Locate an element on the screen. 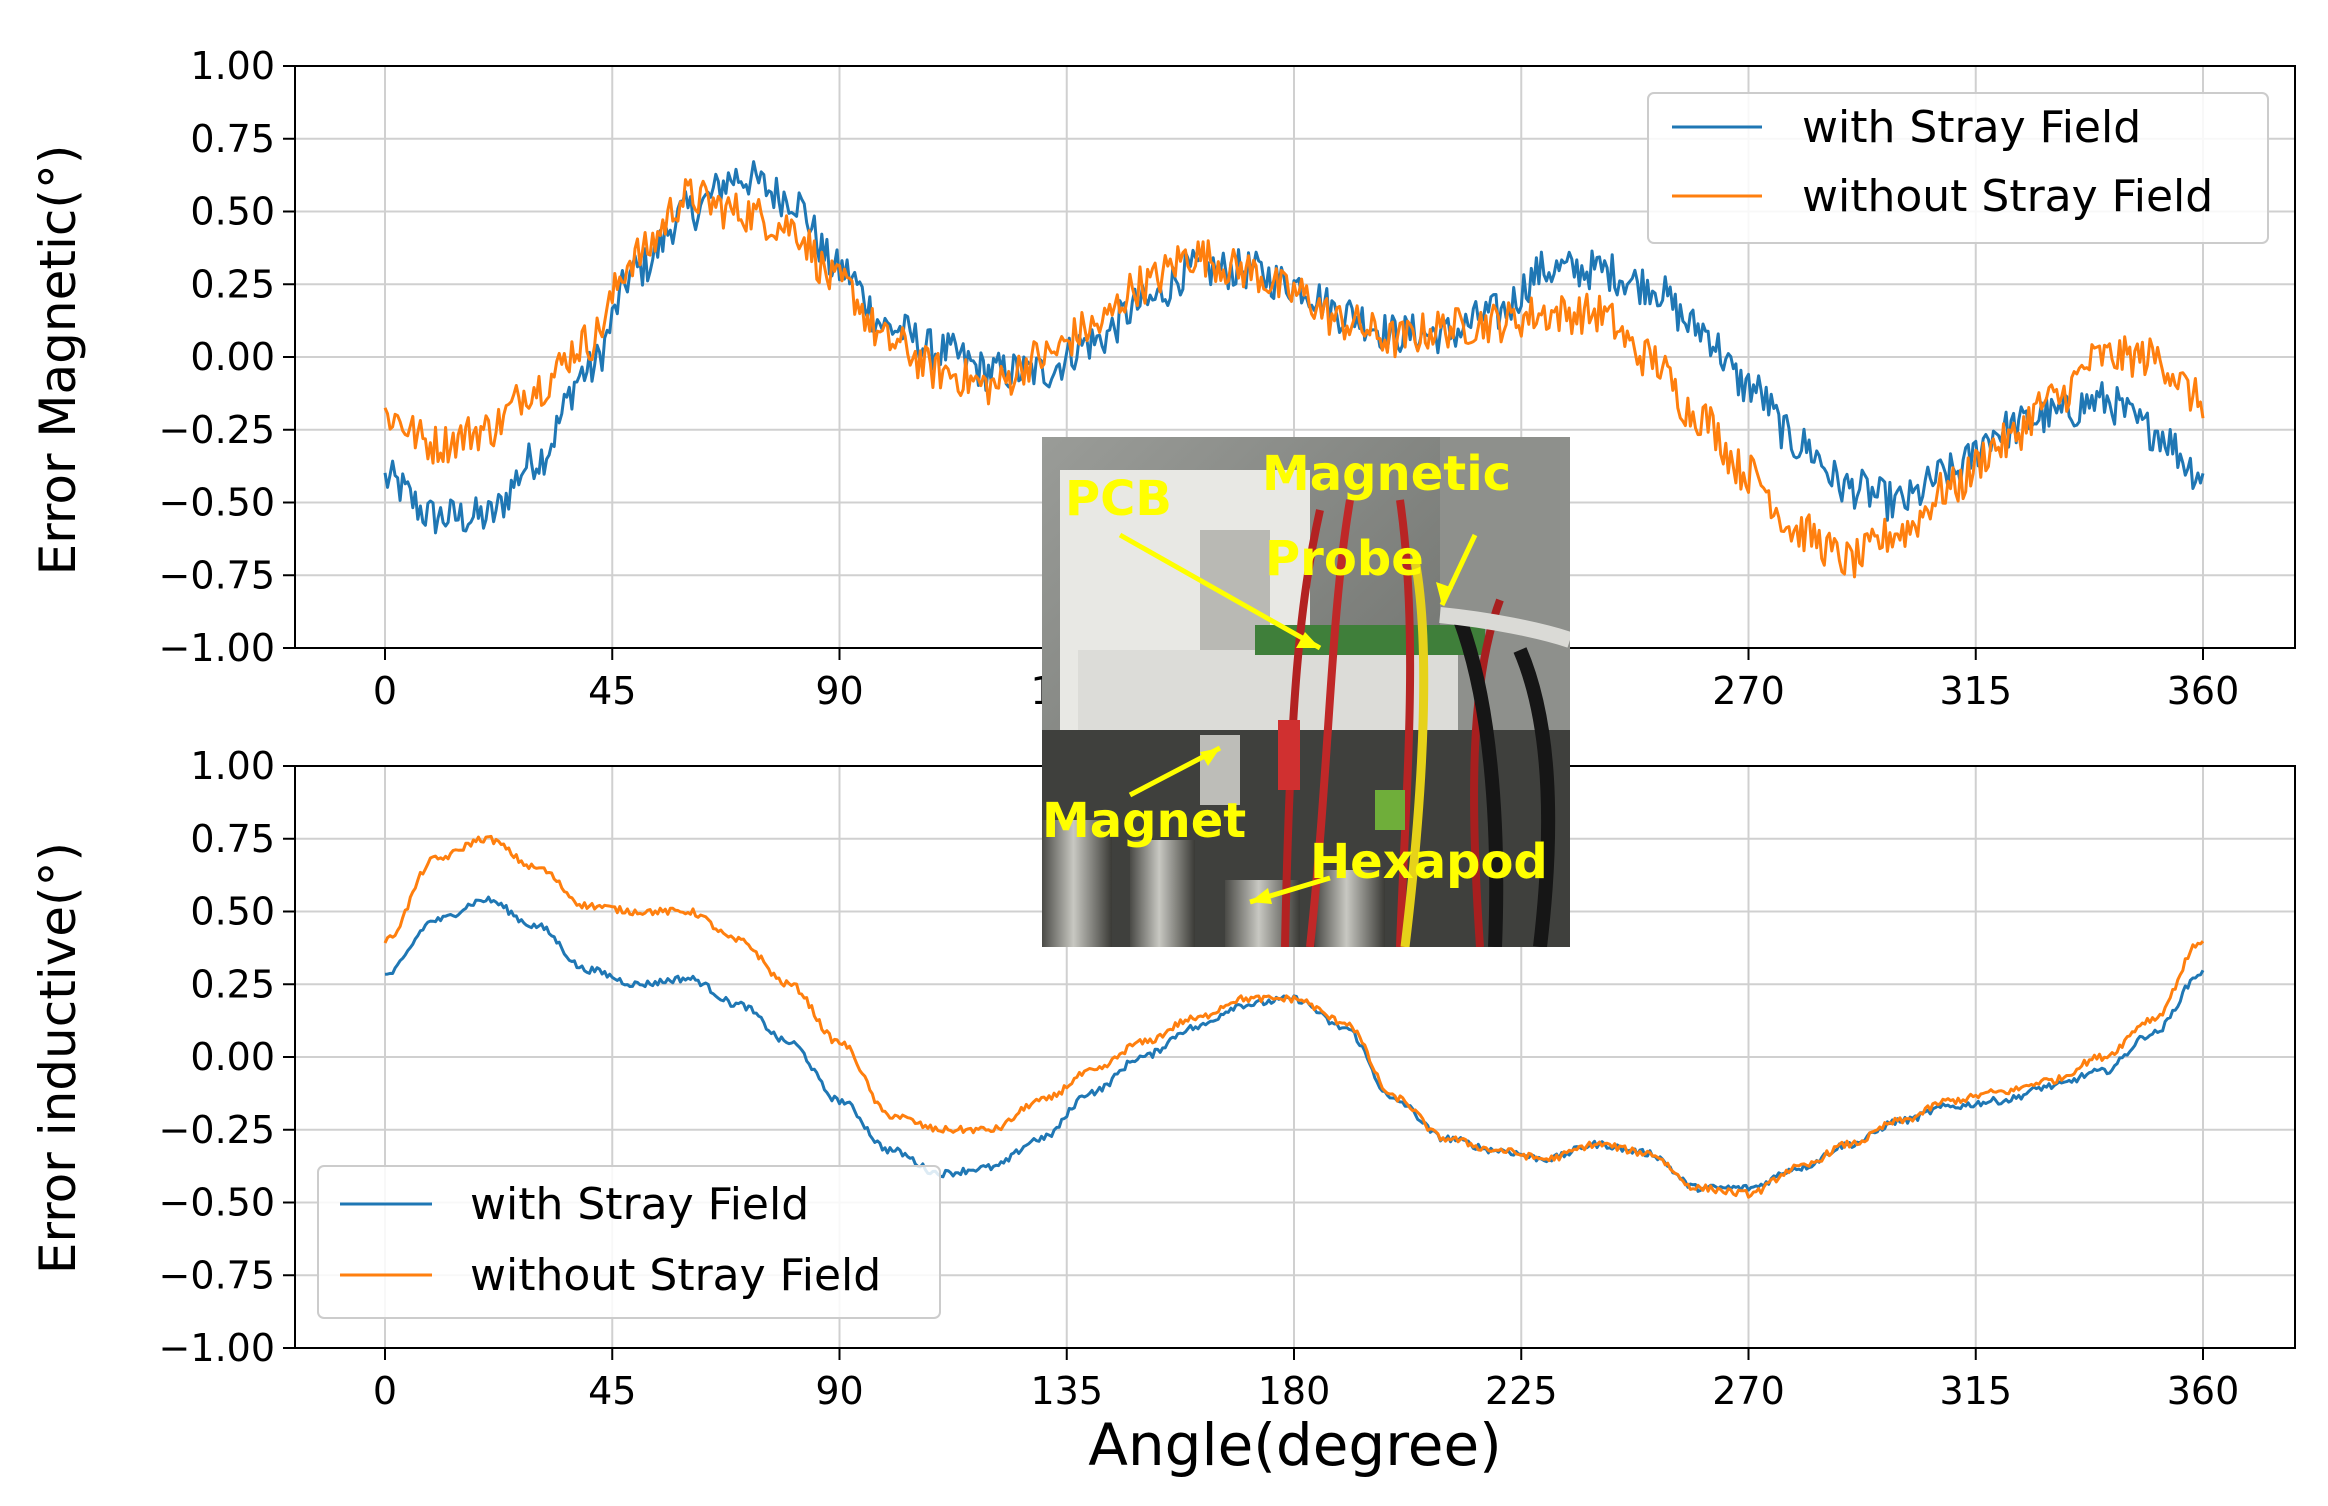 The height and width of the screenshot is (1506, 2328). legend-label-with-inductive: with Stray Field is located at coordinates (639, 1204).